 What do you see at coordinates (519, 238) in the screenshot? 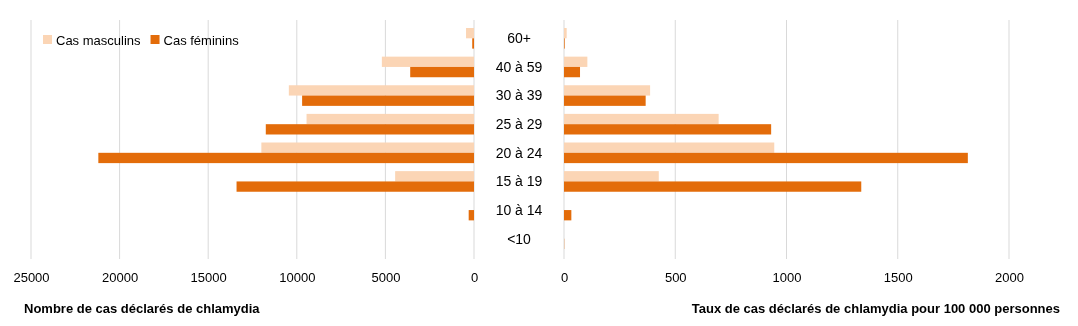
I see `y-tick-label: <10` at bounding box center [519, 238].